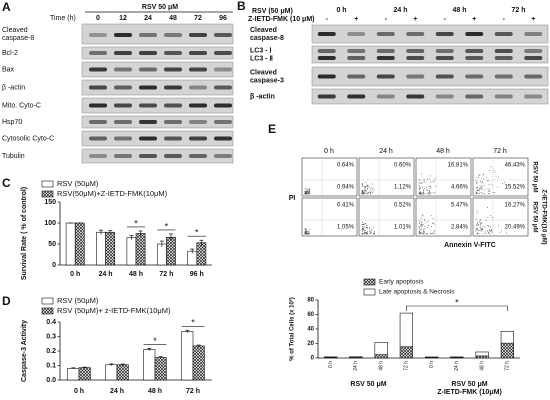 This screenshot has height=400, width=550. I want to click on significance-mark: *, so click(197, 233).